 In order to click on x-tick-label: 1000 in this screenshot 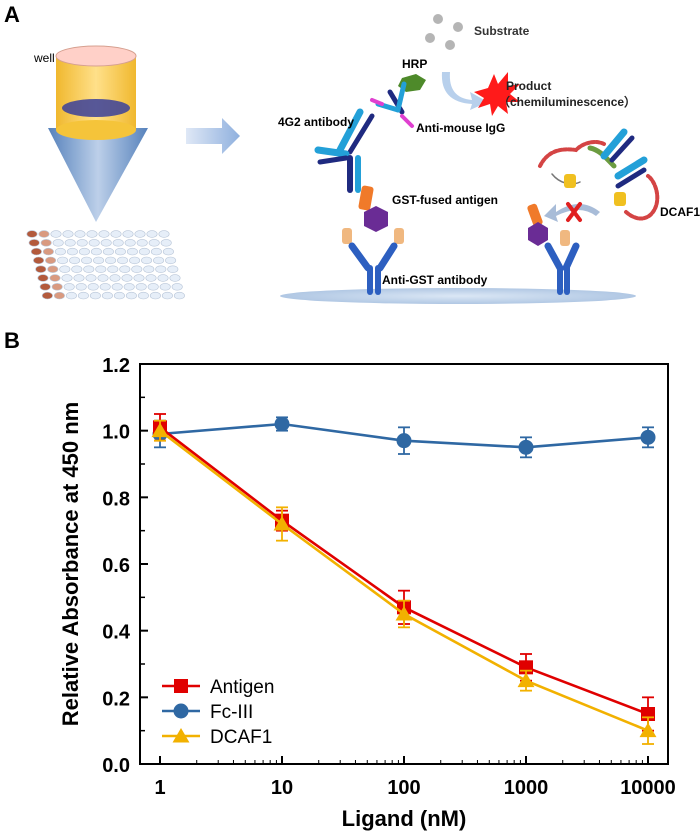, I will do `click(526, 788)`.